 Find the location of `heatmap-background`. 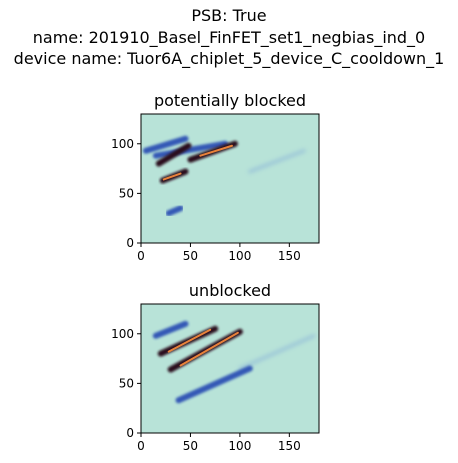

heatmap-background is located at coordinates (230, 368).